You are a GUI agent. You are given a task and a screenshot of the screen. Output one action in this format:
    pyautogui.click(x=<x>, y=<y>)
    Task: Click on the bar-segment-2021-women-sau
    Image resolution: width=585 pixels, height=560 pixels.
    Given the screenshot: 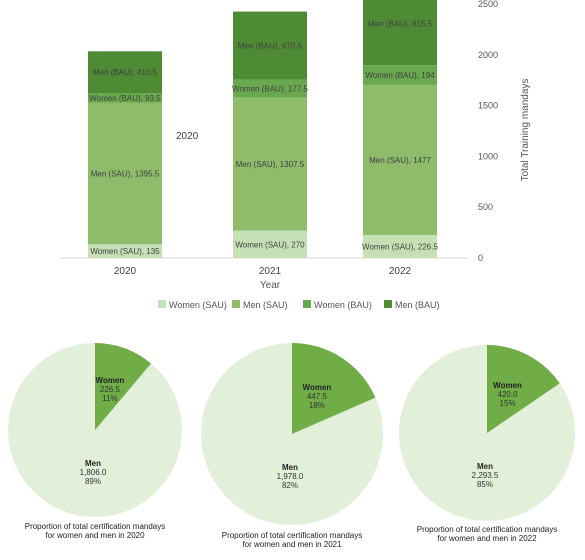 What is the action you would take?
    pyautogui.click(x=270, y=244)
    